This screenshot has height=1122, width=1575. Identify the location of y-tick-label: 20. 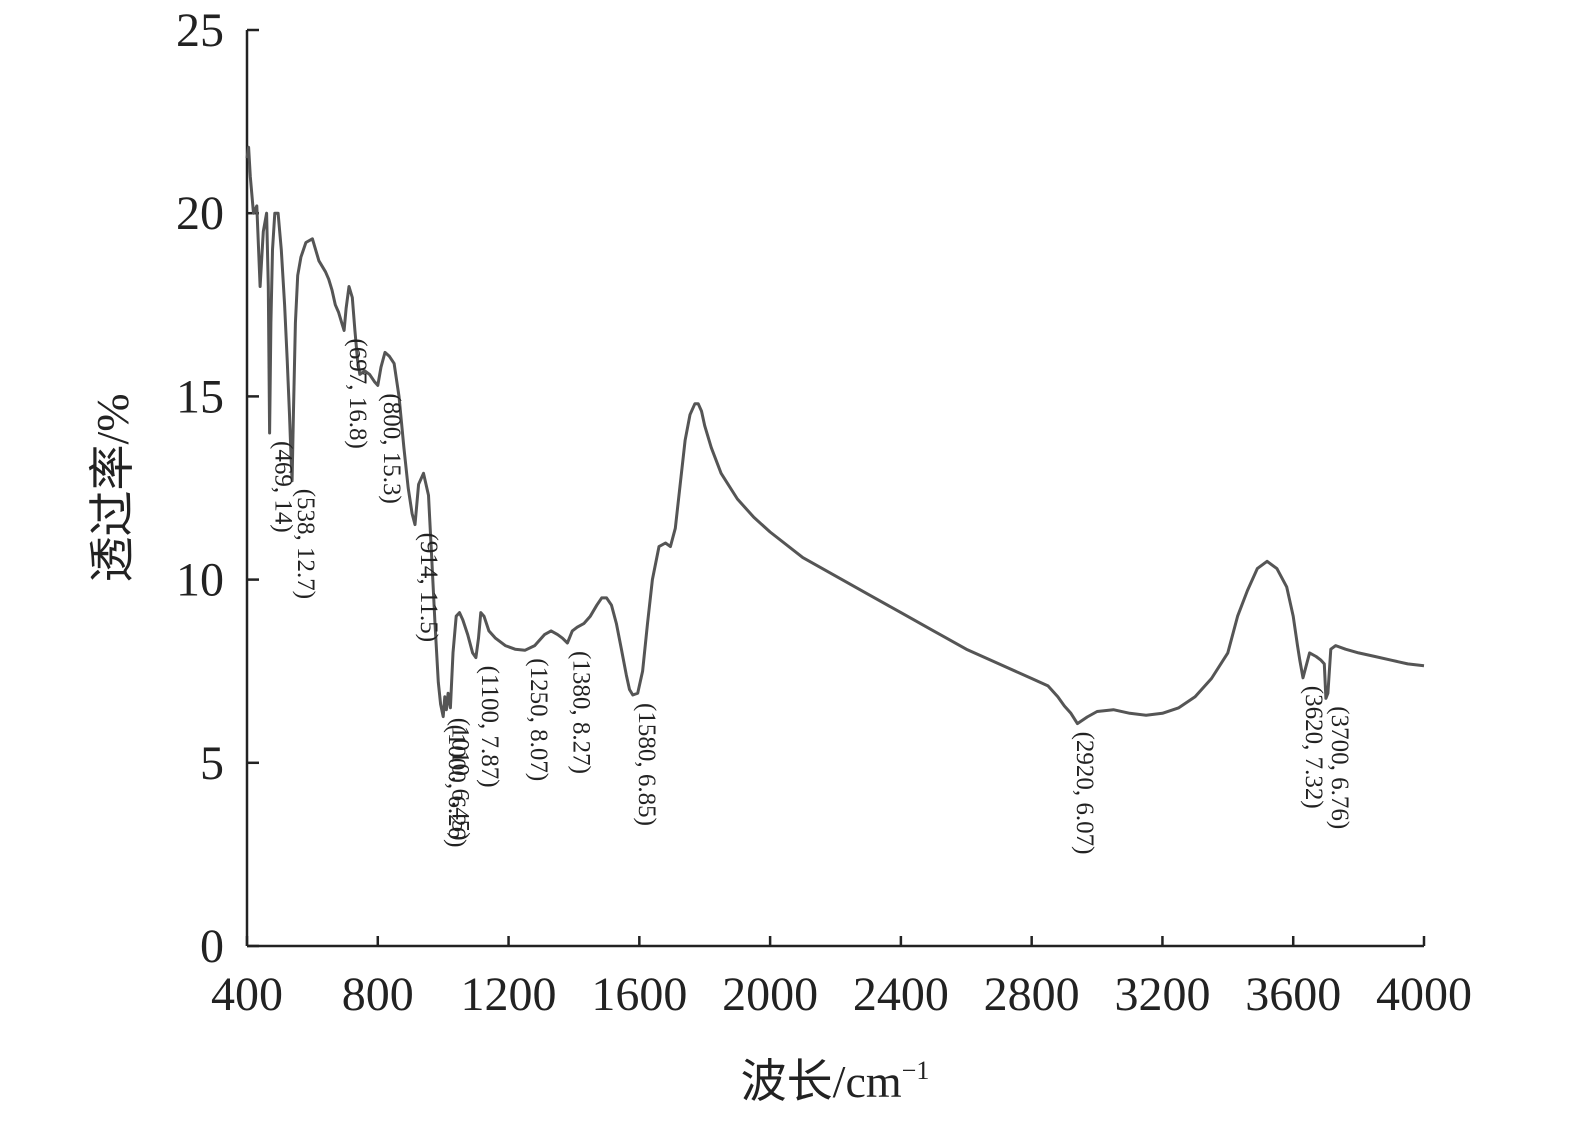
(200, 213).